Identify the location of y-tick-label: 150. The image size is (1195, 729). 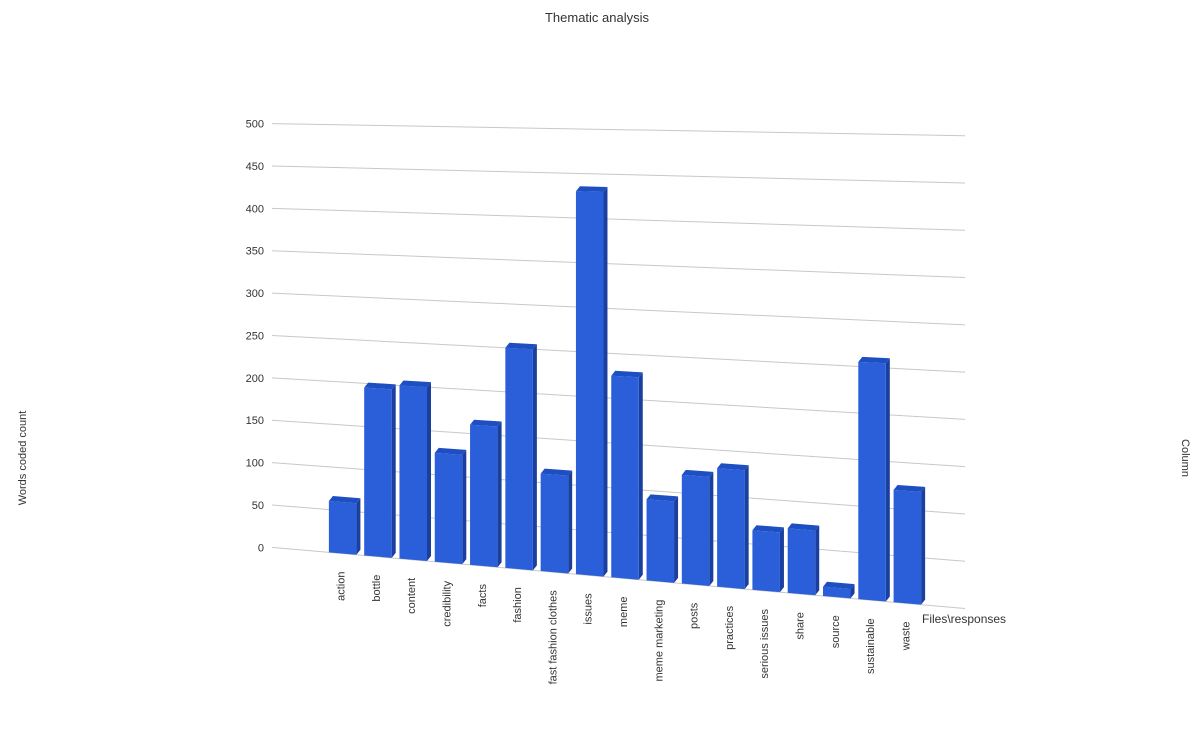
(255, 421).